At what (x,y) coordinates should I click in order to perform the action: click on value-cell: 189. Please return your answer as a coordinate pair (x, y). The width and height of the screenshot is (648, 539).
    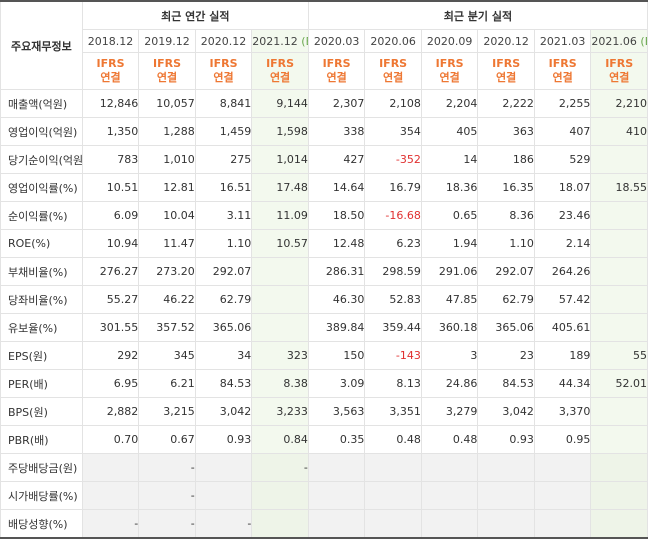
    Looking at the image, I should click on (562, 355).